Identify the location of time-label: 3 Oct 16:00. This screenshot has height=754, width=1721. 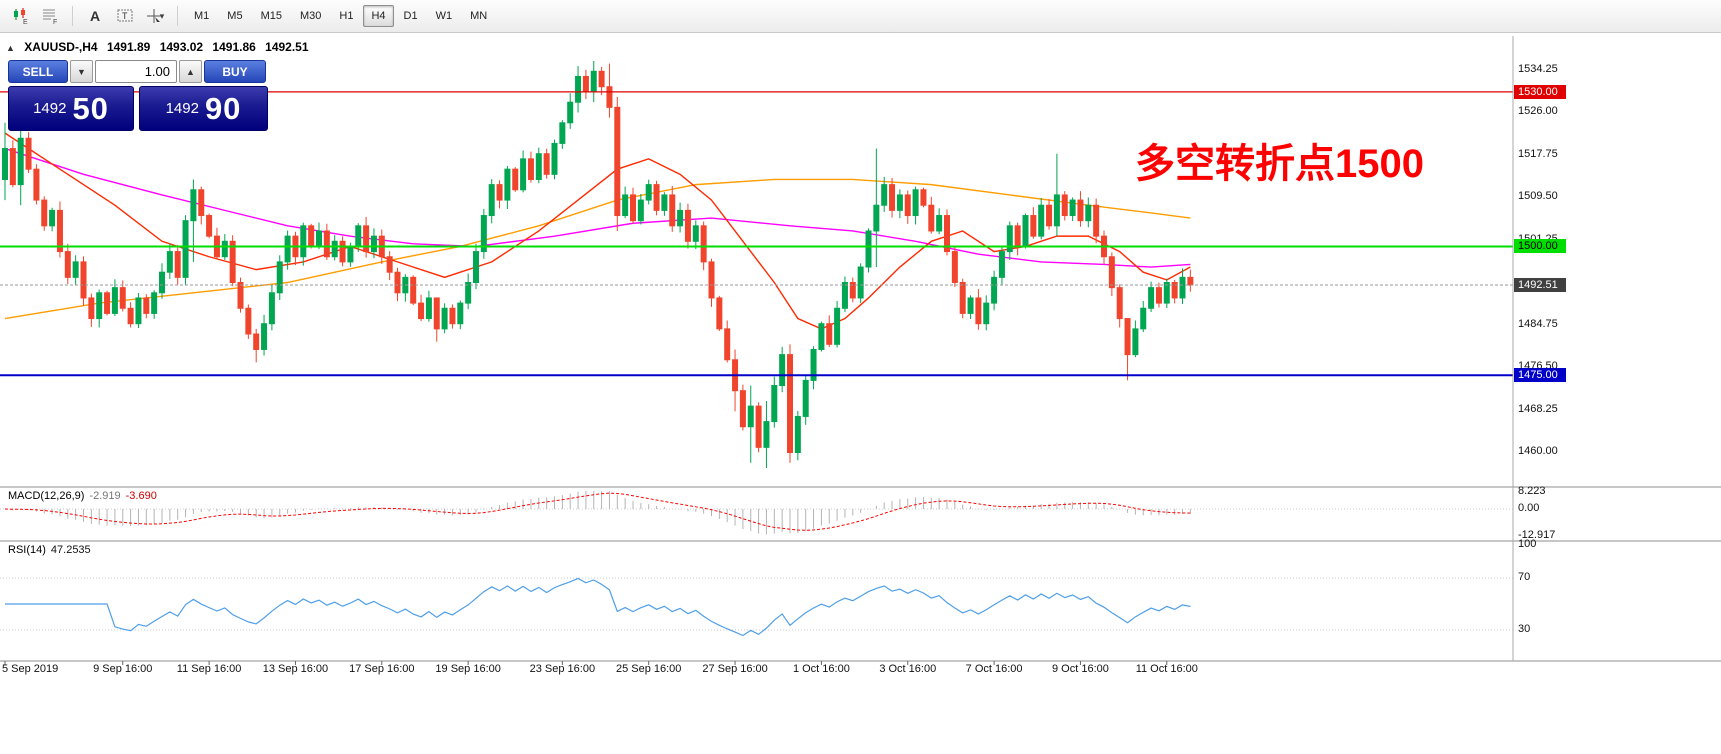
(908, 669).